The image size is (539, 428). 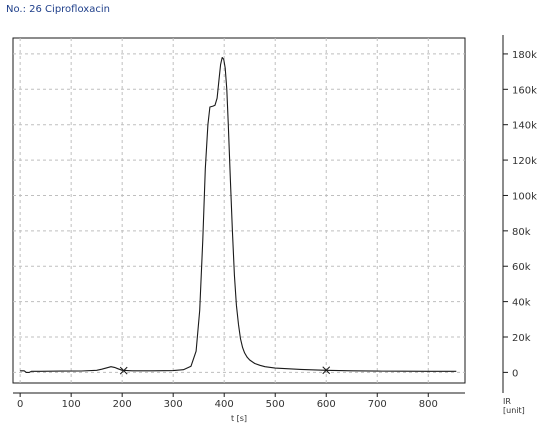 What do you see at coordinates (224, 404) in the screenshot?
I see `x-tick-label: 400` at bounding box center [224, 404].